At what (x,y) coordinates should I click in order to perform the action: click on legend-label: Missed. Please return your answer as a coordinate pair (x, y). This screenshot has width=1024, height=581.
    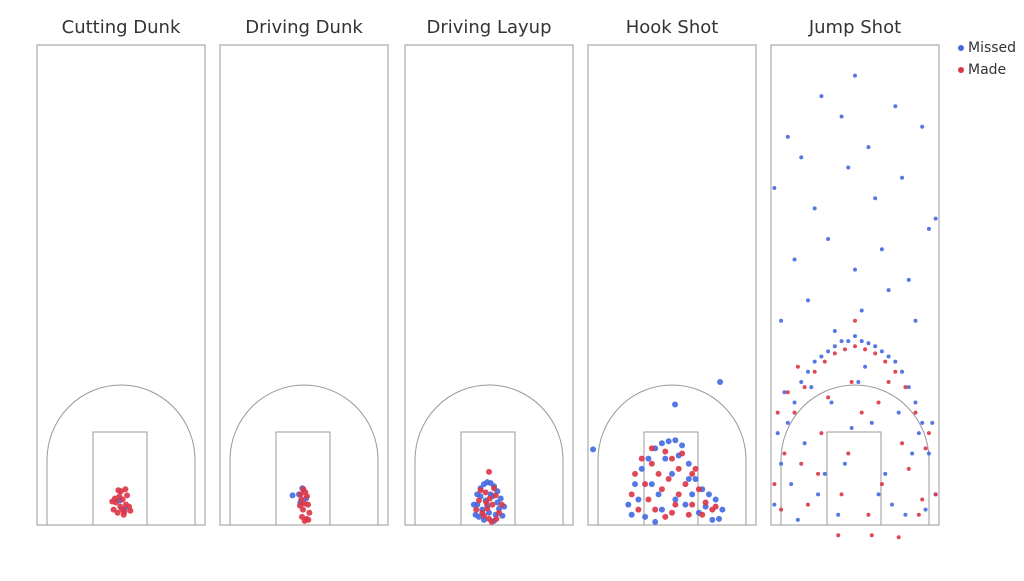
    Looking at the image, I should click on (992, 48).